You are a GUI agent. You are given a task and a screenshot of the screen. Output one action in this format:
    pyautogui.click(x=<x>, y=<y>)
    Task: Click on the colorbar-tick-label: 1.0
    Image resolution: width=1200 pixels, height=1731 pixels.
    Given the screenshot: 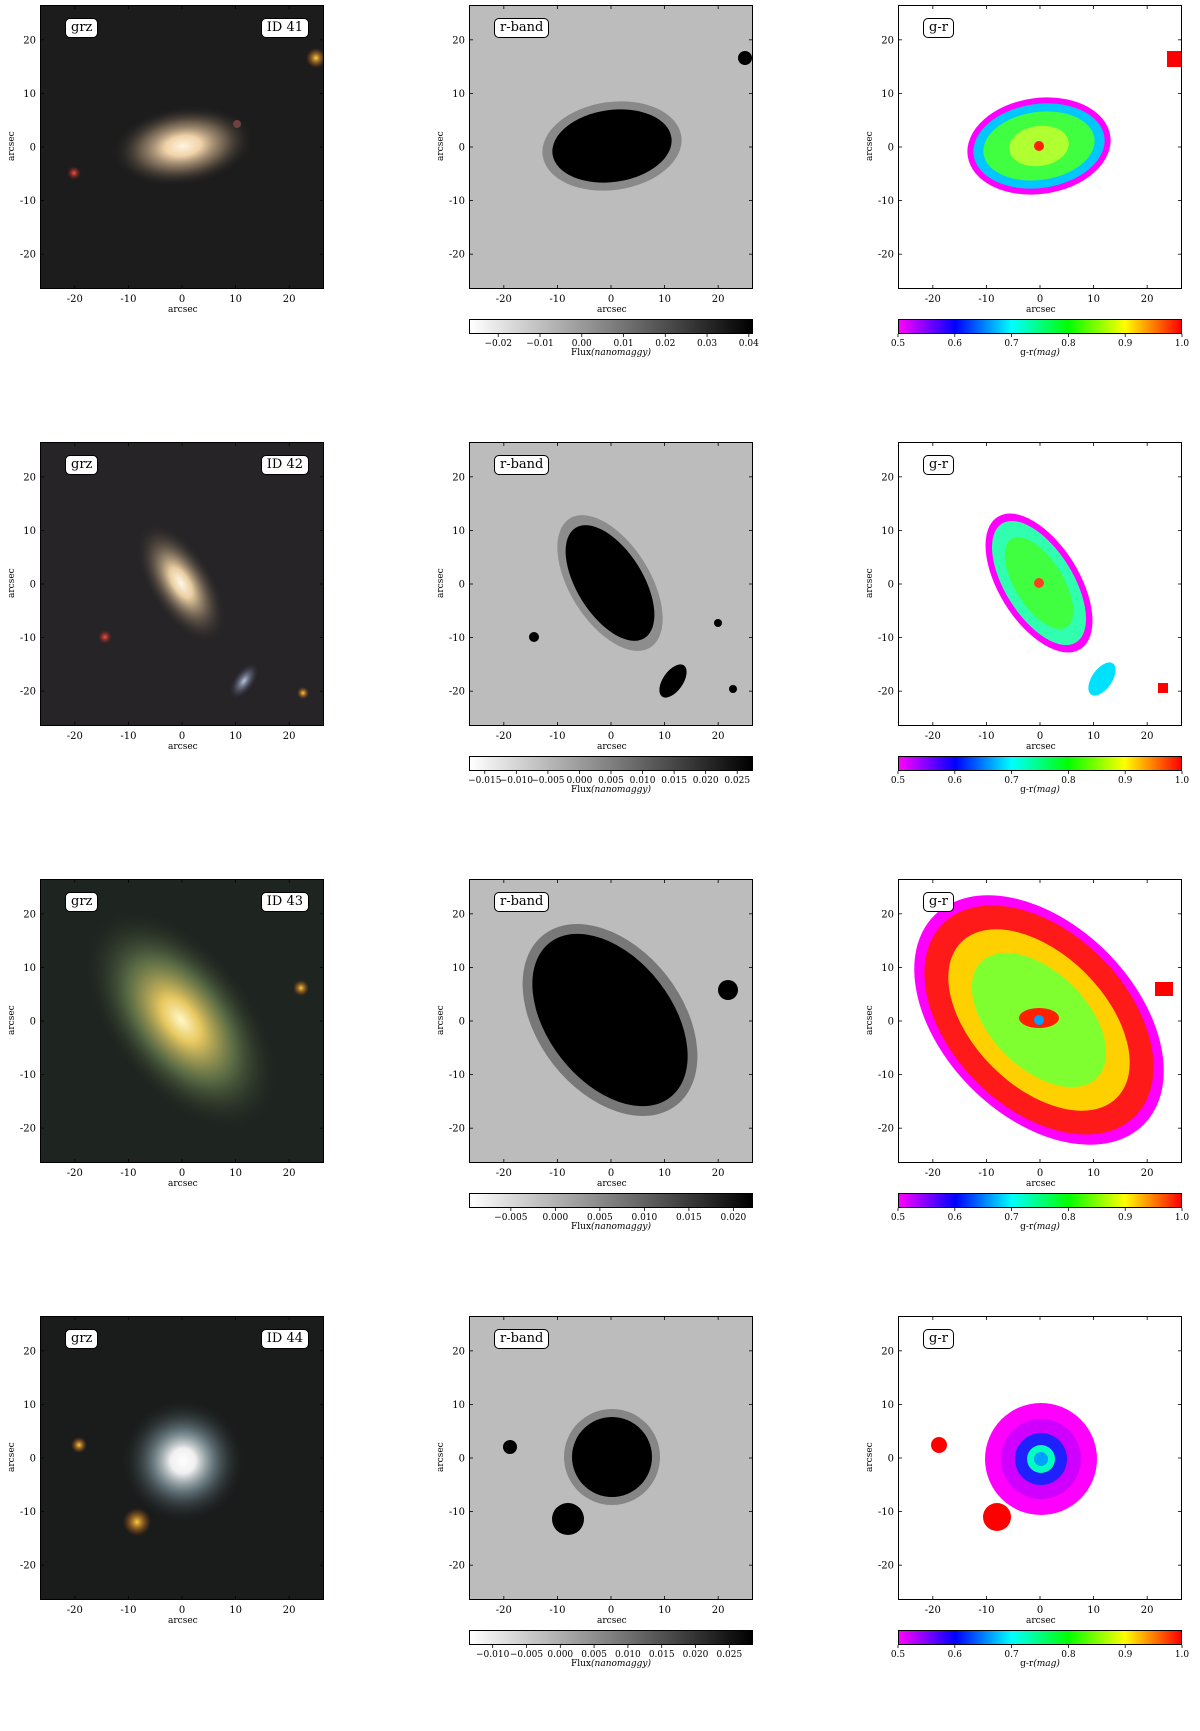 What is the action you would take?
    pyautogui.click(x=1182, y=344)
    